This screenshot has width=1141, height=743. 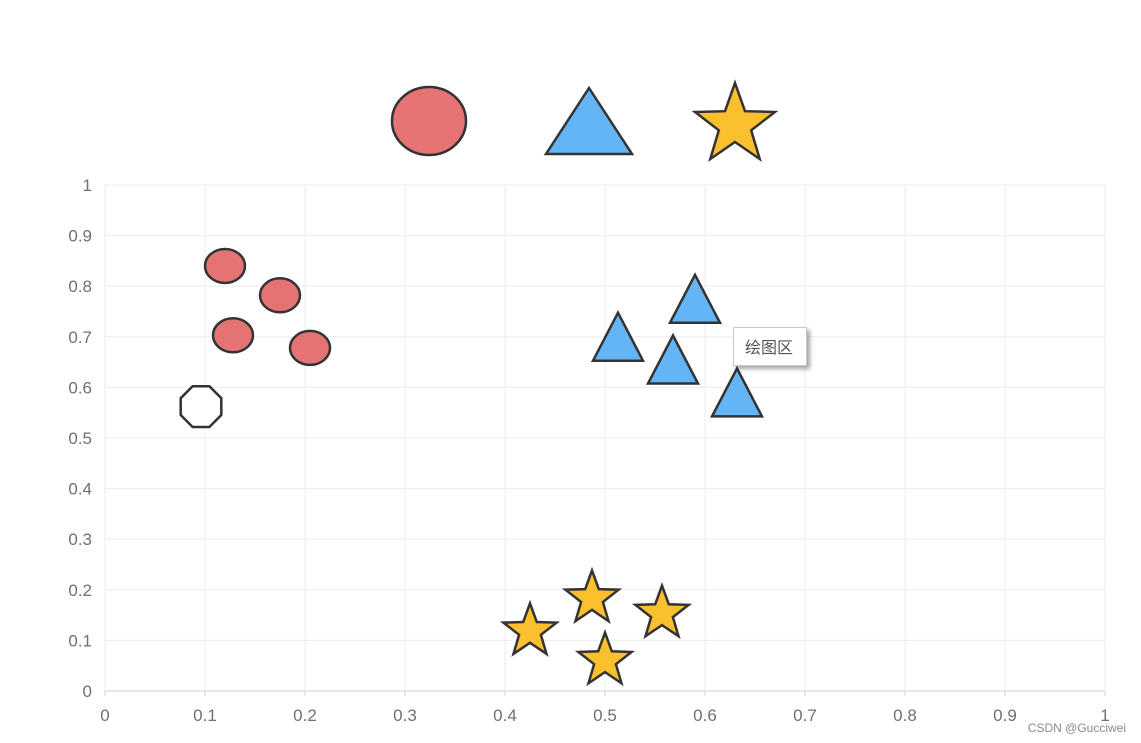 What do you see at coordinates (80, 640) in the screenshot?
I see `y-tick-label: 0.1` at bounding box center [80, 640].